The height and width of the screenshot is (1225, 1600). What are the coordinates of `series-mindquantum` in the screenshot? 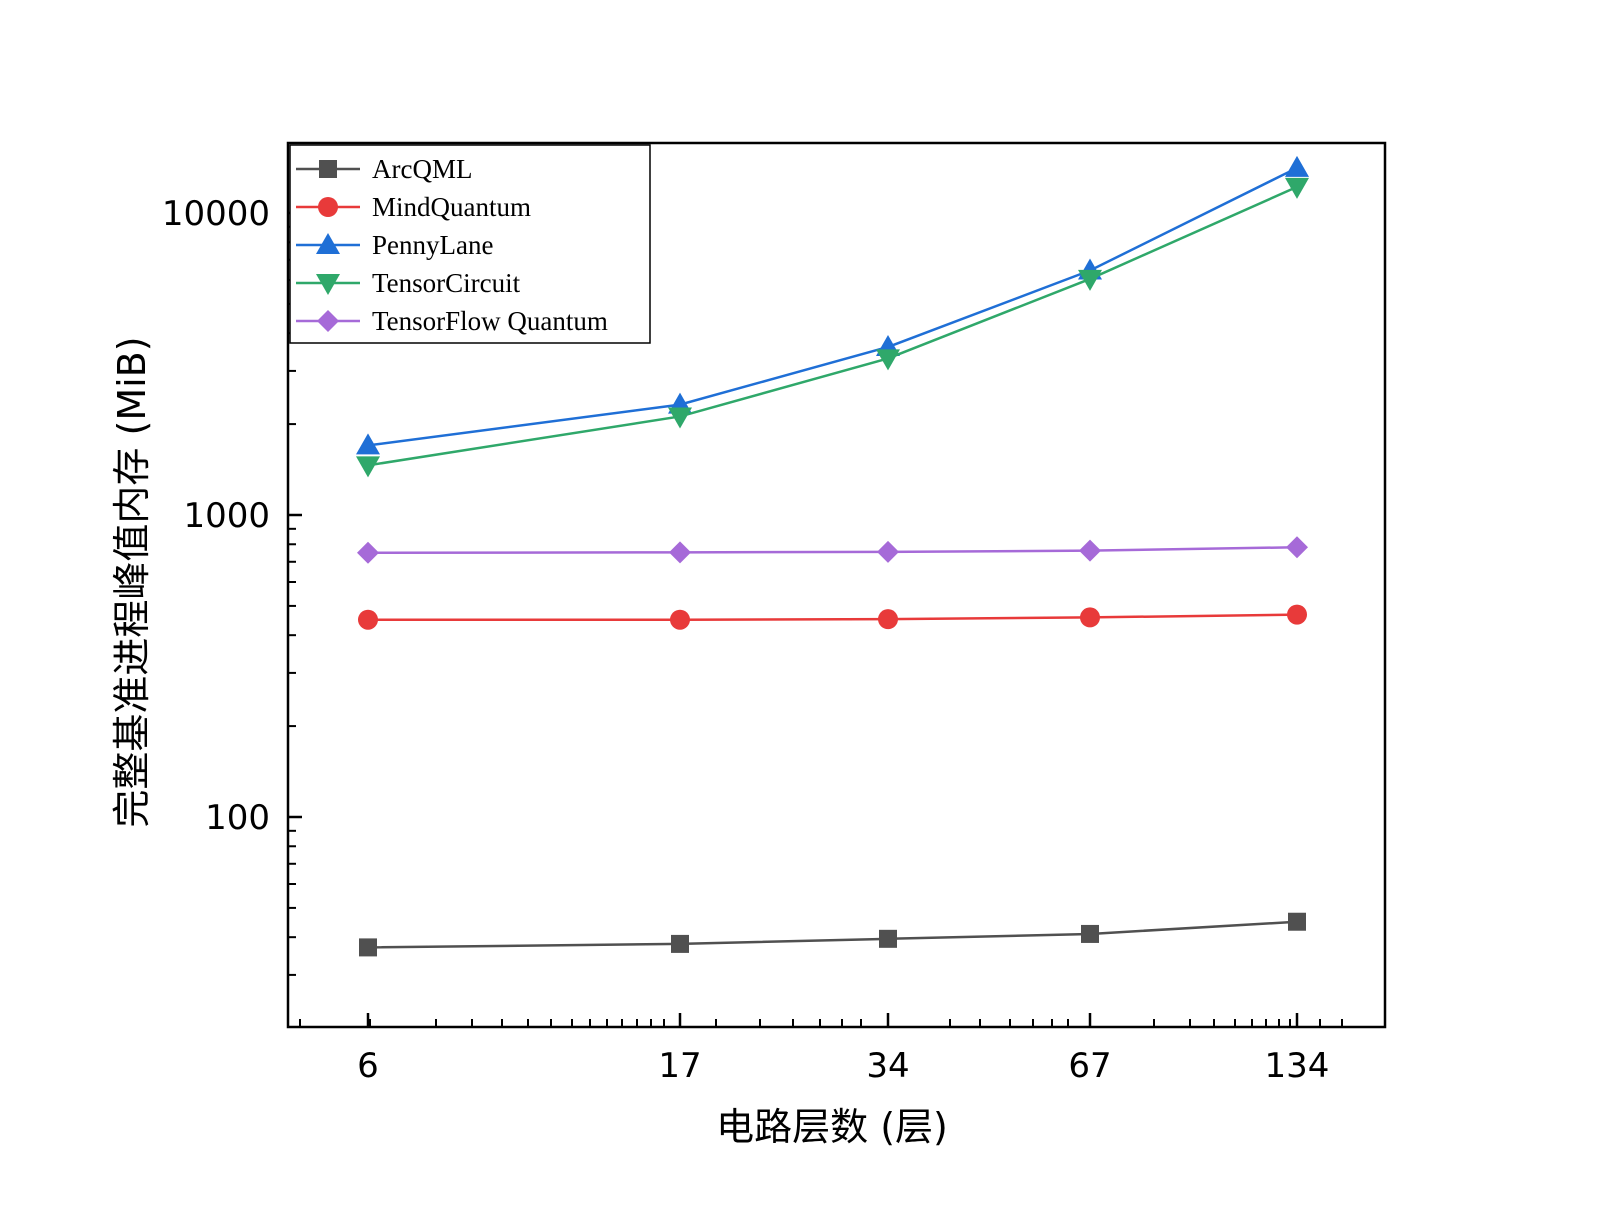 It's located at (832, 617).